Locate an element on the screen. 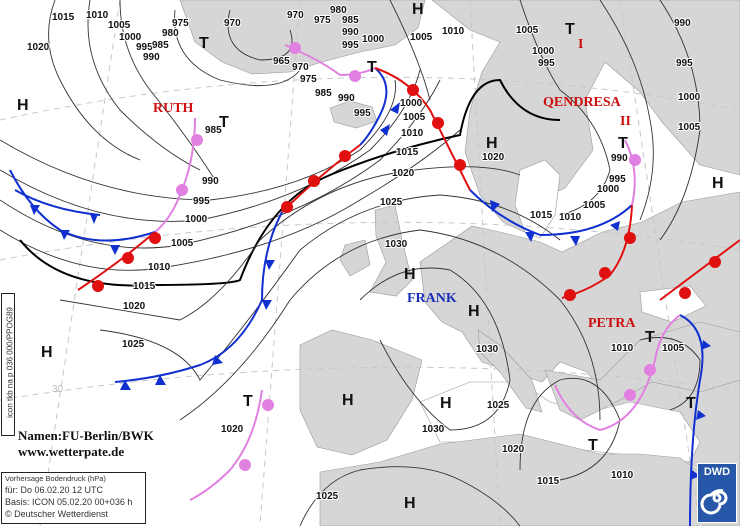  ireland is located at coordinates (355, 258).